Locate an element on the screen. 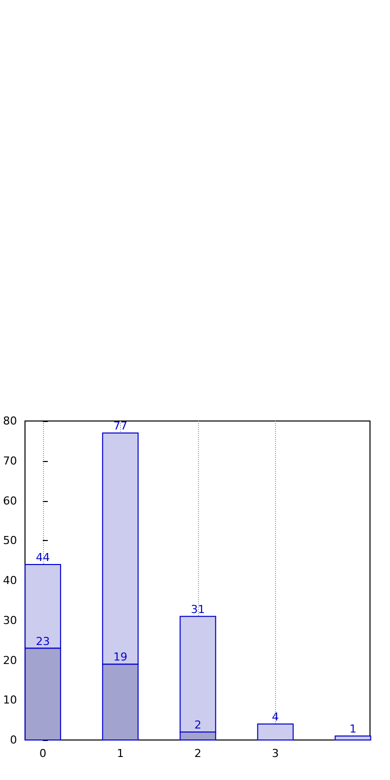 The image size is (390, 780). y-tick-label: 50 is located at coordinates (9, 541).